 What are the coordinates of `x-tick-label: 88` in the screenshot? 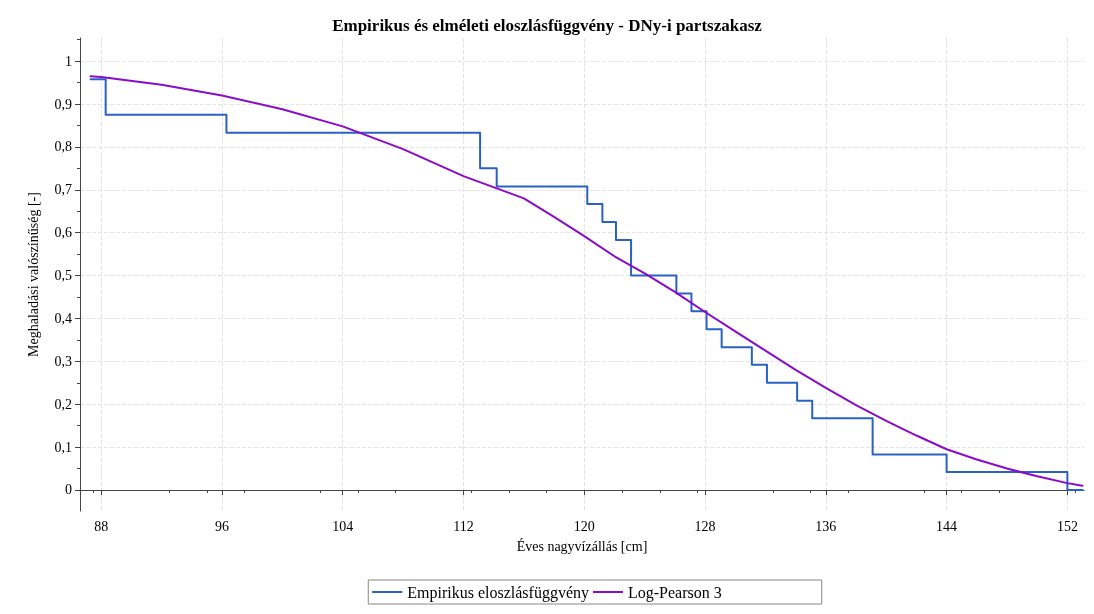 It's located at (101, 526).